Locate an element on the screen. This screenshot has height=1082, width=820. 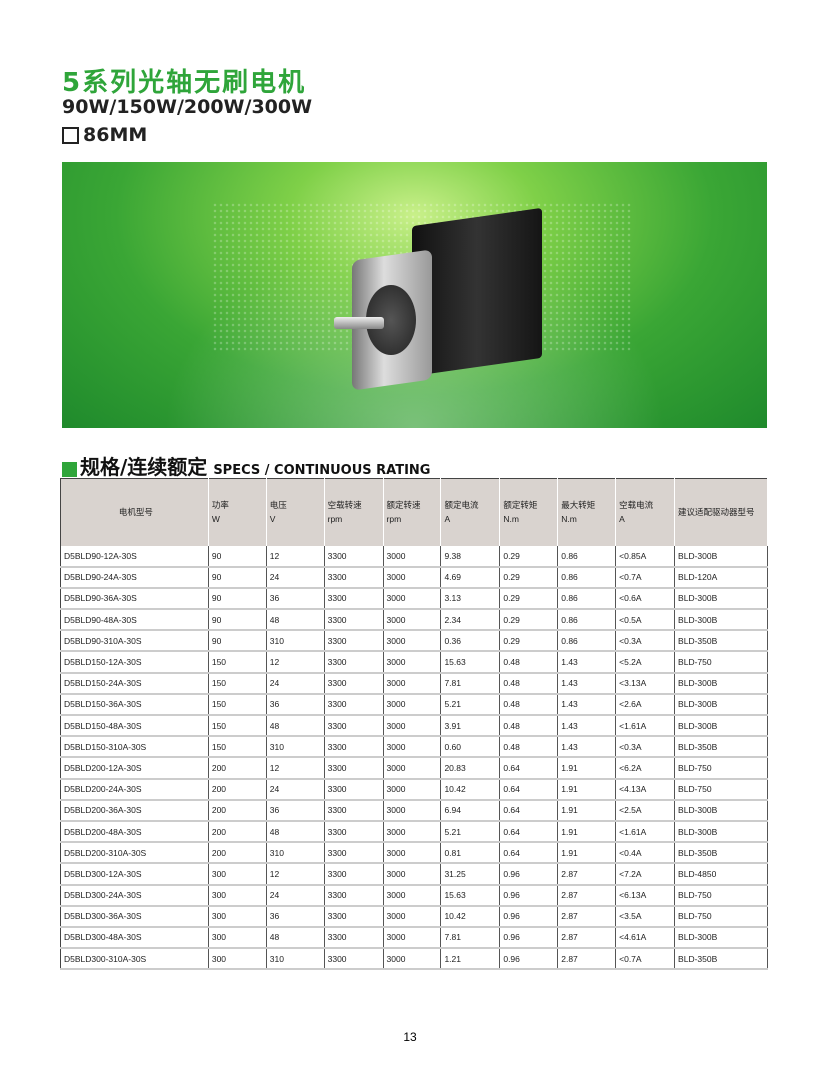
table-cell: D5BLD300-36A-30S is located at coordinates (134, 916).